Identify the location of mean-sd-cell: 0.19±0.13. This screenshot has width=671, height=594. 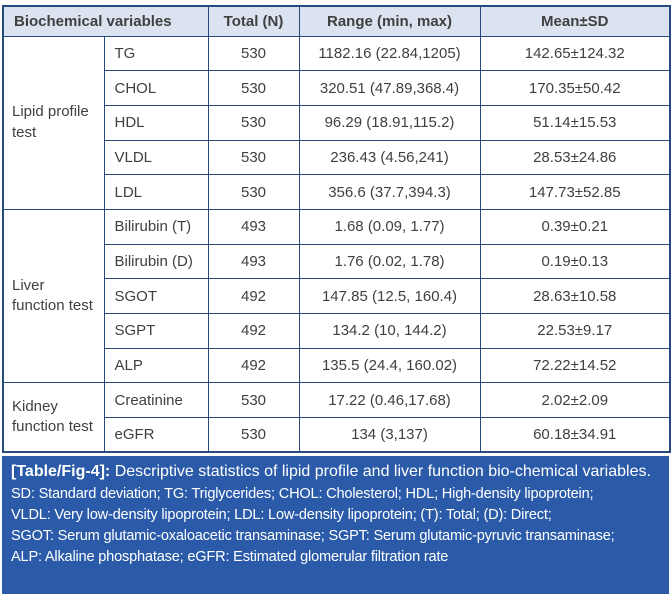
(575, 261).